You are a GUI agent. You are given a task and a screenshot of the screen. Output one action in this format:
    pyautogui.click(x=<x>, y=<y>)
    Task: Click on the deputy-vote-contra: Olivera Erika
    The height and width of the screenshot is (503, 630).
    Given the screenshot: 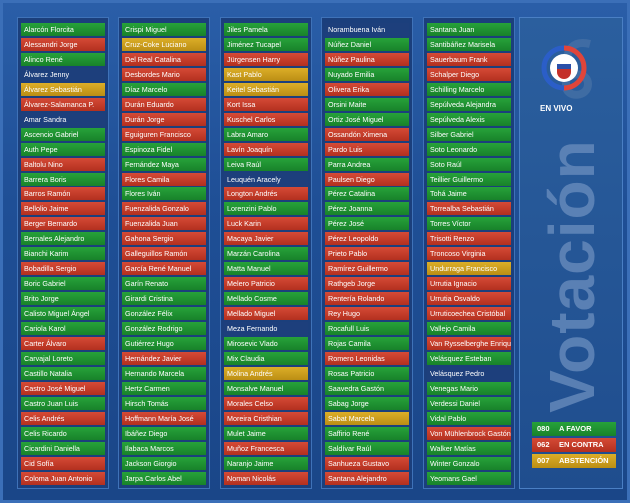 What is the action you would take?
    pyautogui.click(x=367, y=89)
    